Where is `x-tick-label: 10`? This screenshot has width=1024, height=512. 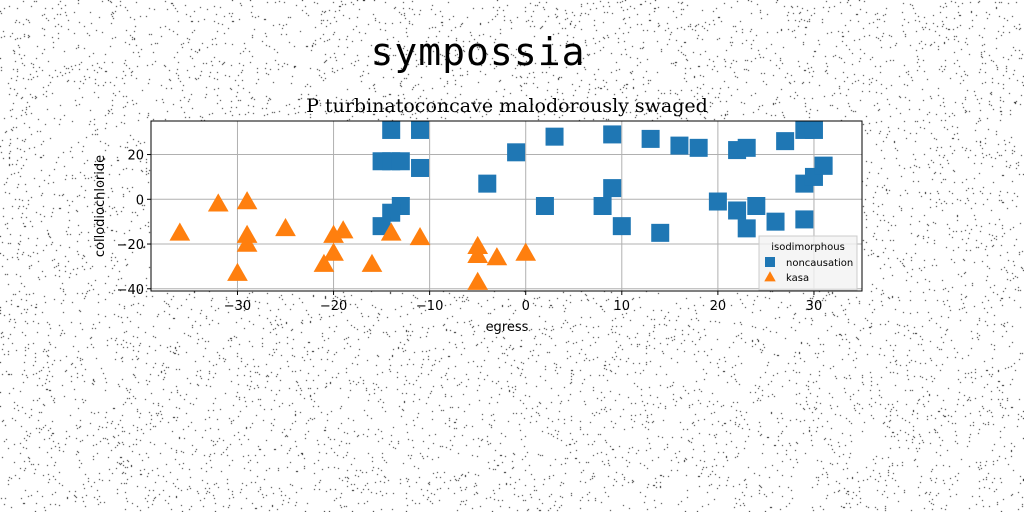 x-tick-label: 10 is located at coordinates (622, 306).